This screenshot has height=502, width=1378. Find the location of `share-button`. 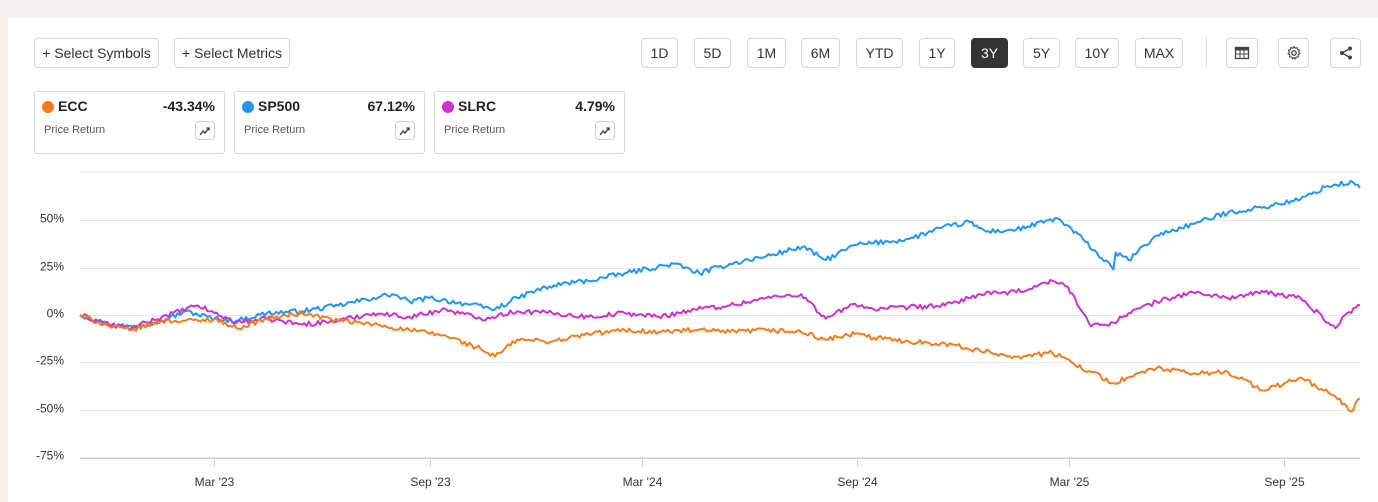

share-button is located at coordinates (1345, 53).